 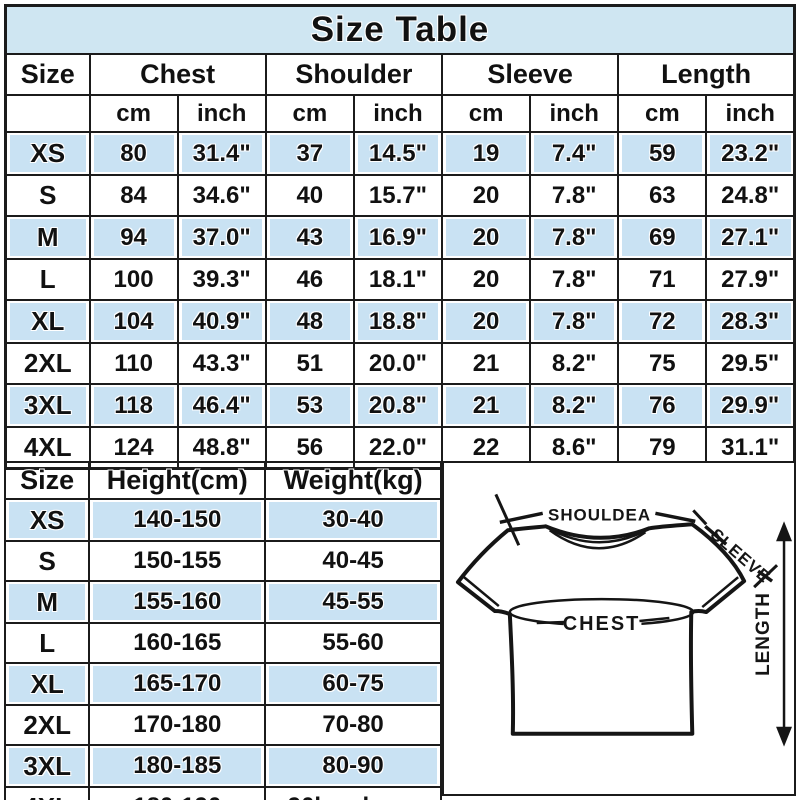 I want to click on unit-header-row: cm inch cm inch cm inch cm inch, so click(x=400, y=113).